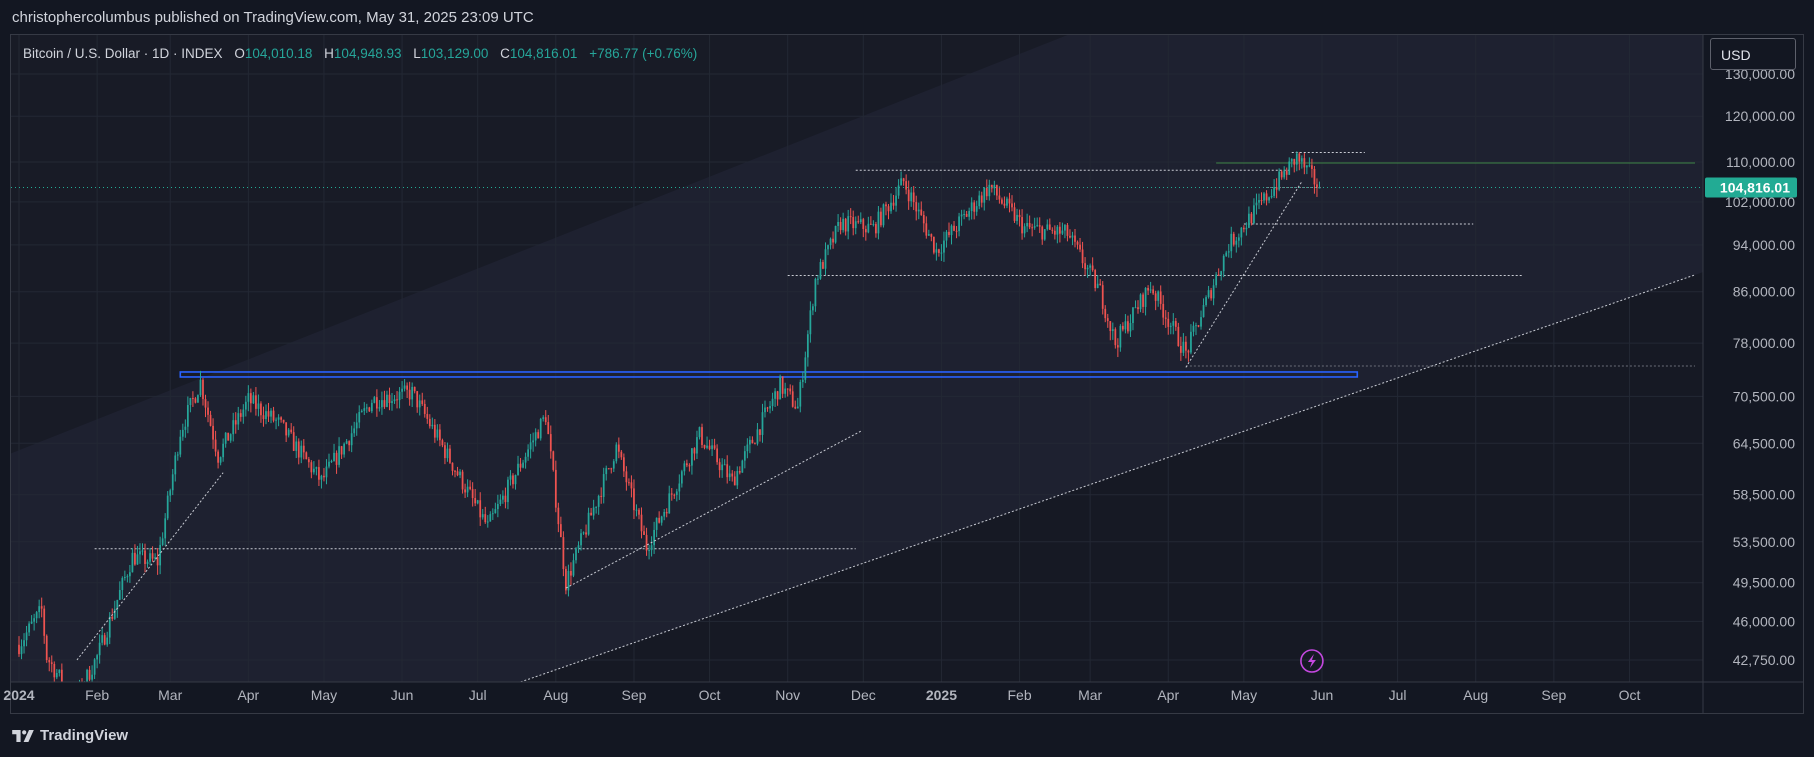 This screenshot has height=757, width=1814. What do you see at coordinates (324, 695) in the screenshot?
I see `time-tick-label: May` at bounding box center [324, 695].